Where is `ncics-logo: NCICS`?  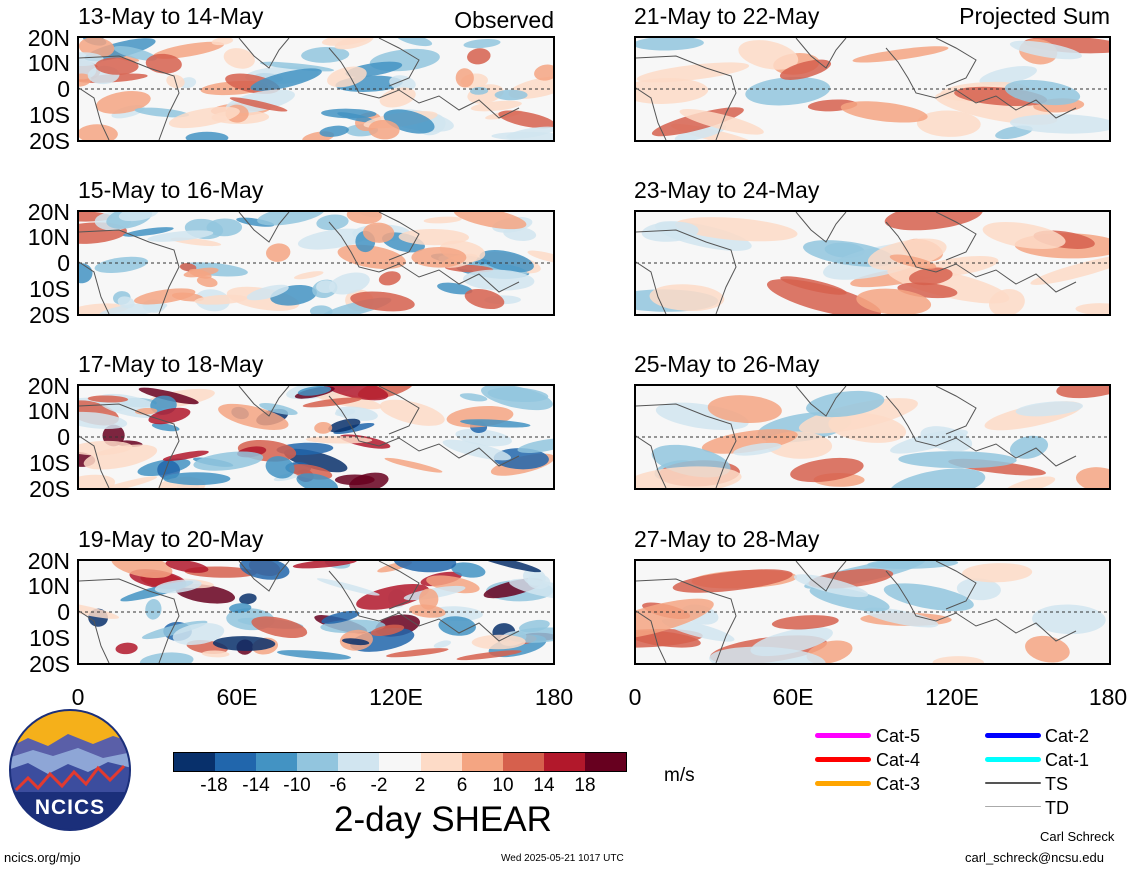 ncics-logo: NCICS is located at coordinates (70, 770).